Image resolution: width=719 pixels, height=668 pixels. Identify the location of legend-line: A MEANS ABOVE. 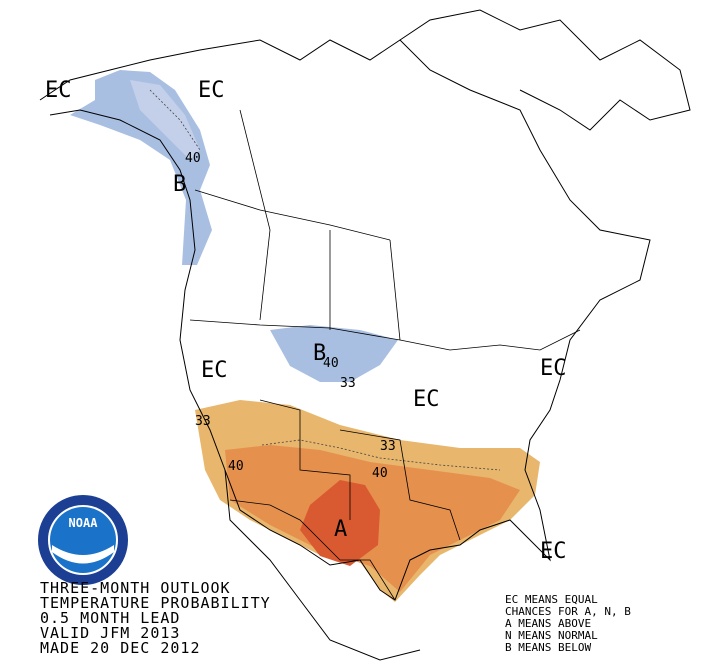
(548, 623).